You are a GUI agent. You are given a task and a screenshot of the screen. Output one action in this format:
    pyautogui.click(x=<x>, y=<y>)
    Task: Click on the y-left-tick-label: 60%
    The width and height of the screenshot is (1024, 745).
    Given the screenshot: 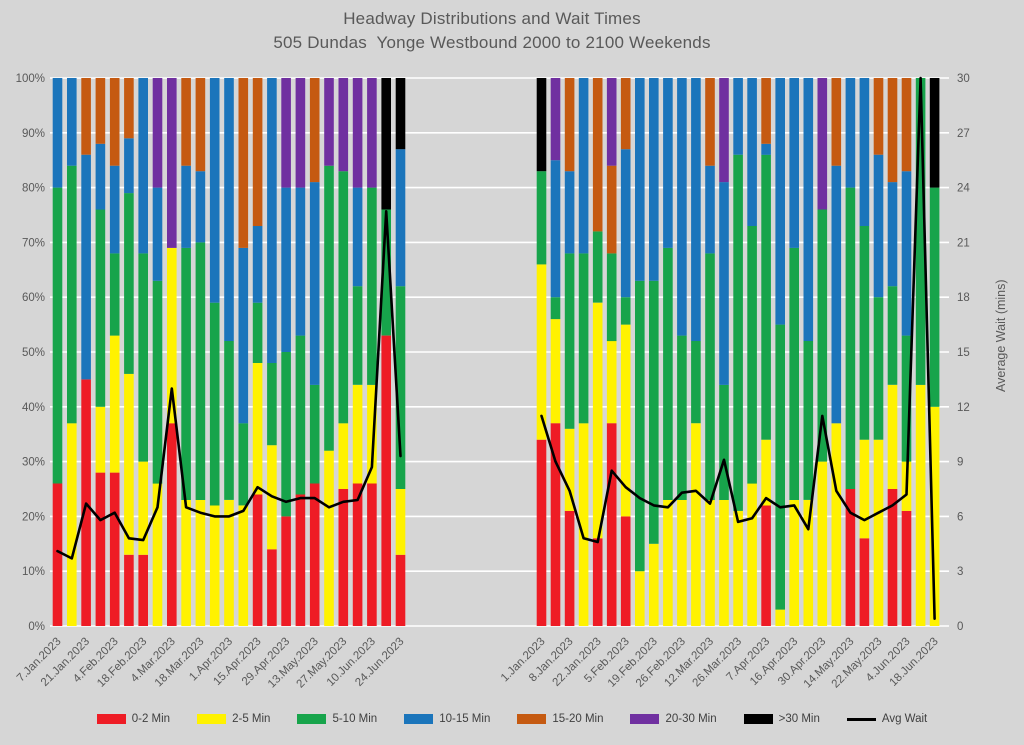 What is the action you would take?
    pyautogui.click(x=33, y=298)
    